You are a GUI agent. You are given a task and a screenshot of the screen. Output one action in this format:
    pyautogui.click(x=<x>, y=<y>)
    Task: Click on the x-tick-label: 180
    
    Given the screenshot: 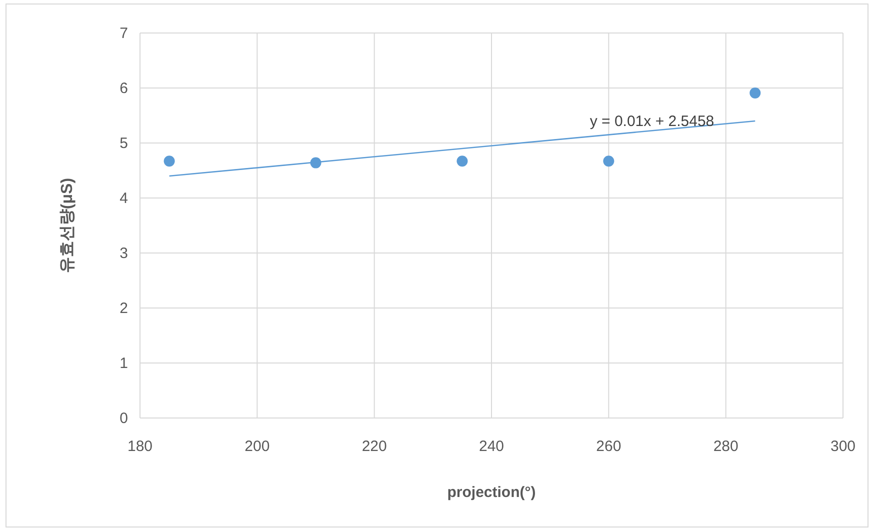 What is the action you would take?
    pyautogui.click(x=140, y=446)
    